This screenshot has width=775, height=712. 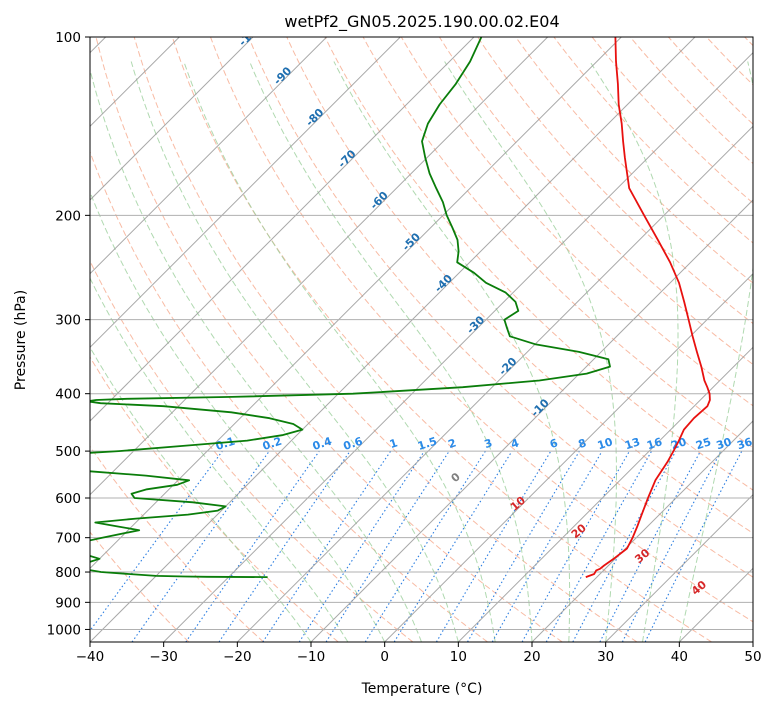 I want to click on x-tick-label: 40, so click(x=679, y=657).